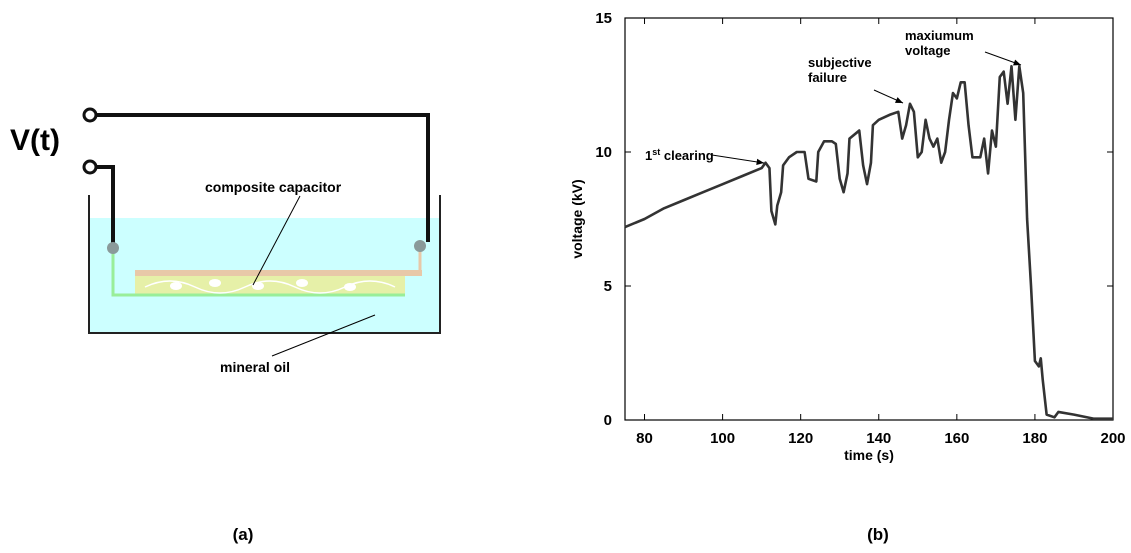 This screenshot has width=1131, height=553. What do you see at coordinates (603, 152) in the screenshot?
I see `y-tick-label: 10` at bounding box center [603, 152].